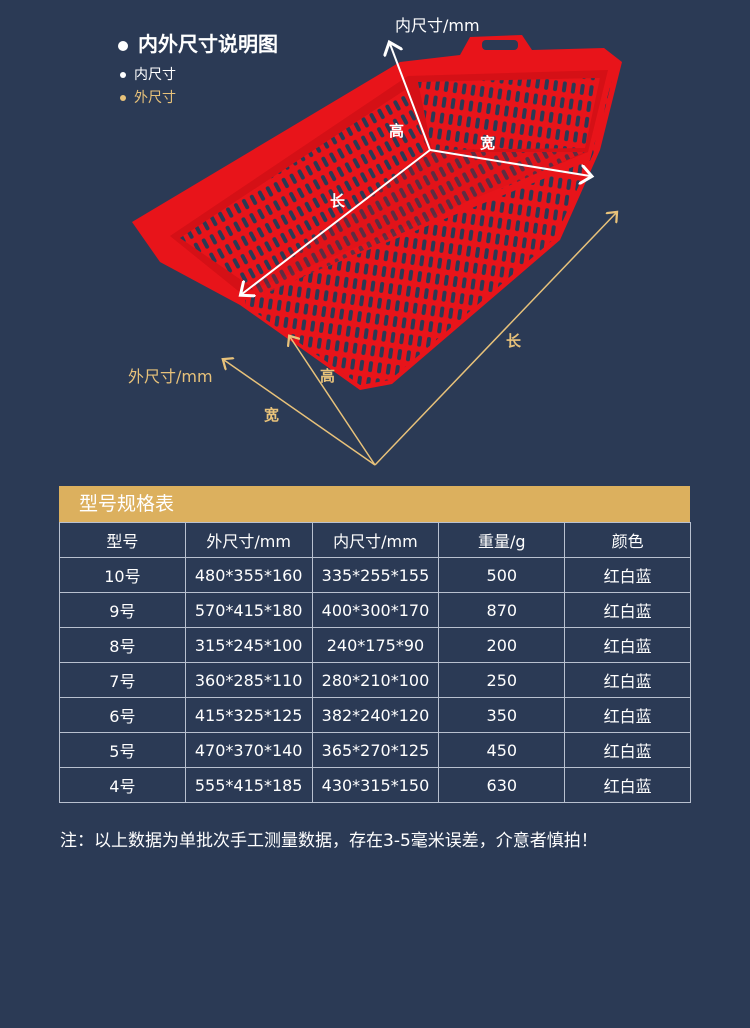  What do you see at coordinates (155, 98) in the screenshot?
I see `legend-outer-label: 外尺寸` at bounding box center [155, 98].